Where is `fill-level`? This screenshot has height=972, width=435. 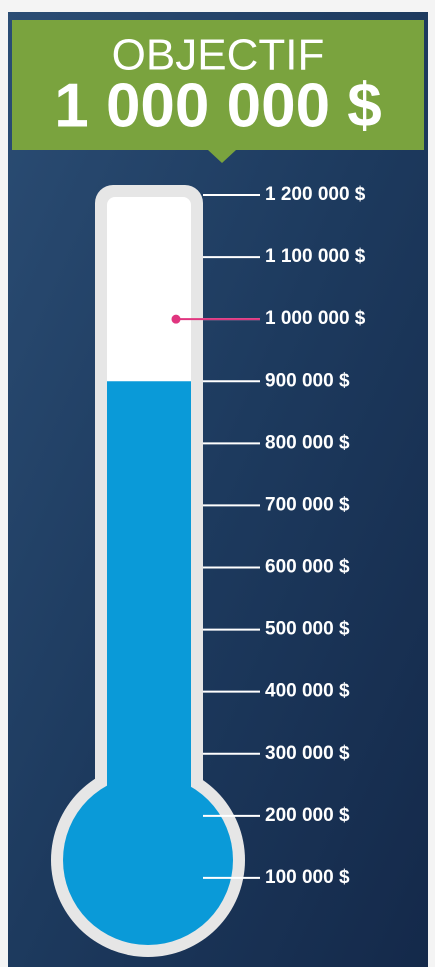
fill-level is located at coordinates (149, 610).